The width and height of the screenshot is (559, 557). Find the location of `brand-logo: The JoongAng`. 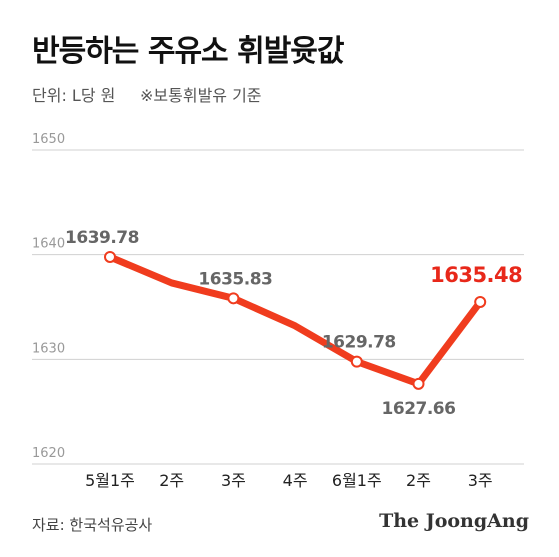

brand-logo: The JoongAng is located at coordinates (454, 521).